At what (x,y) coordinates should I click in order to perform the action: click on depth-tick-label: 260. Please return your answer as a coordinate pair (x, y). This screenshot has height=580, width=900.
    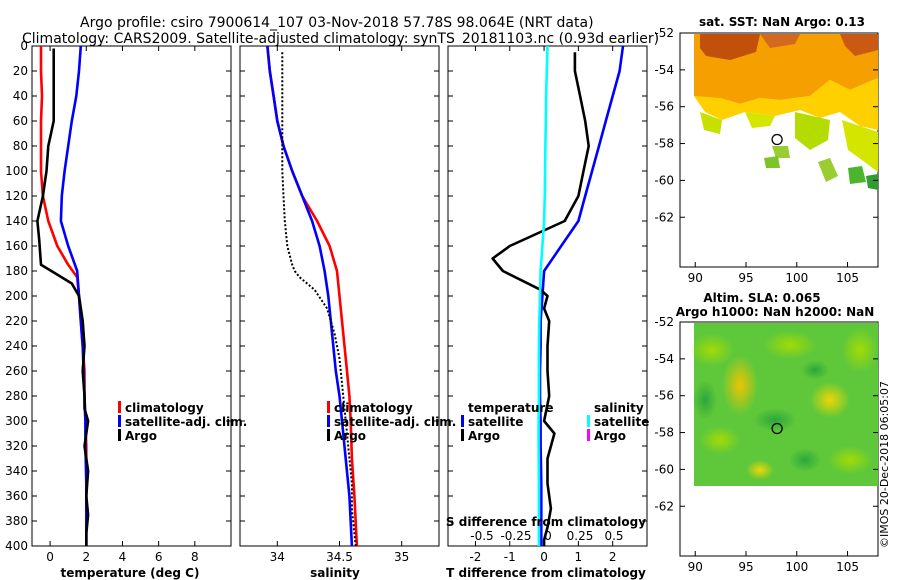
    Looking at the image, I should click on (16, 371).